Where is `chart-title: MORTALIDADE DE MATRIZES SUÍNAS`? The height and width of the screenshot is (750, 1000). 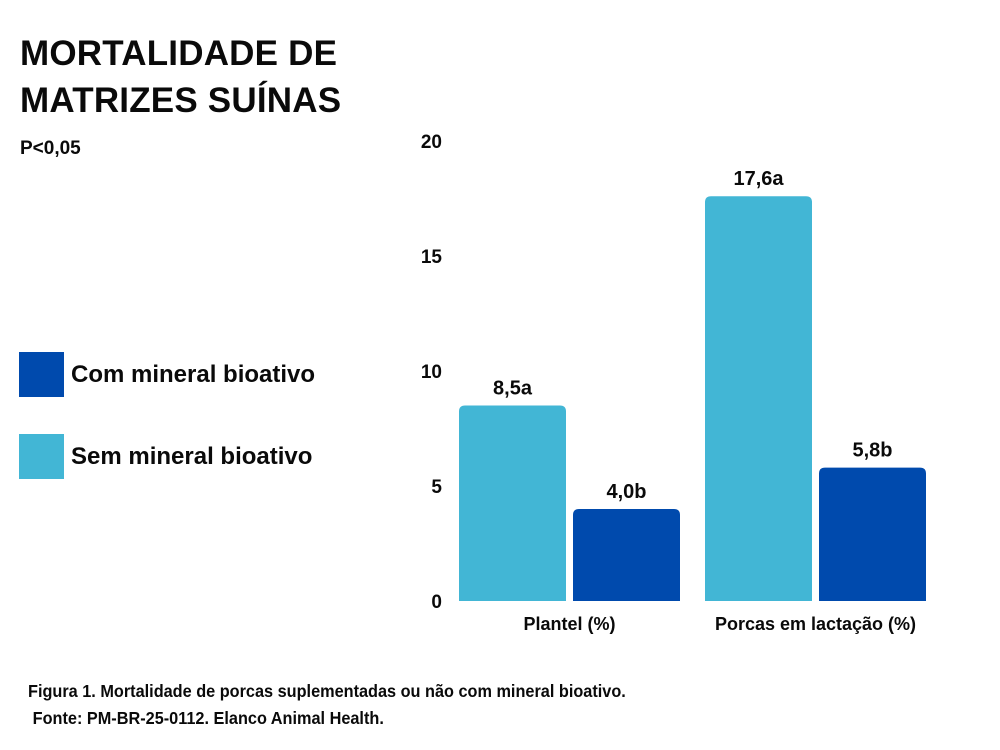 chart-title: MORTALIDADE DE MATRIZES SUÍNAS is located at coordinates (180, 77).